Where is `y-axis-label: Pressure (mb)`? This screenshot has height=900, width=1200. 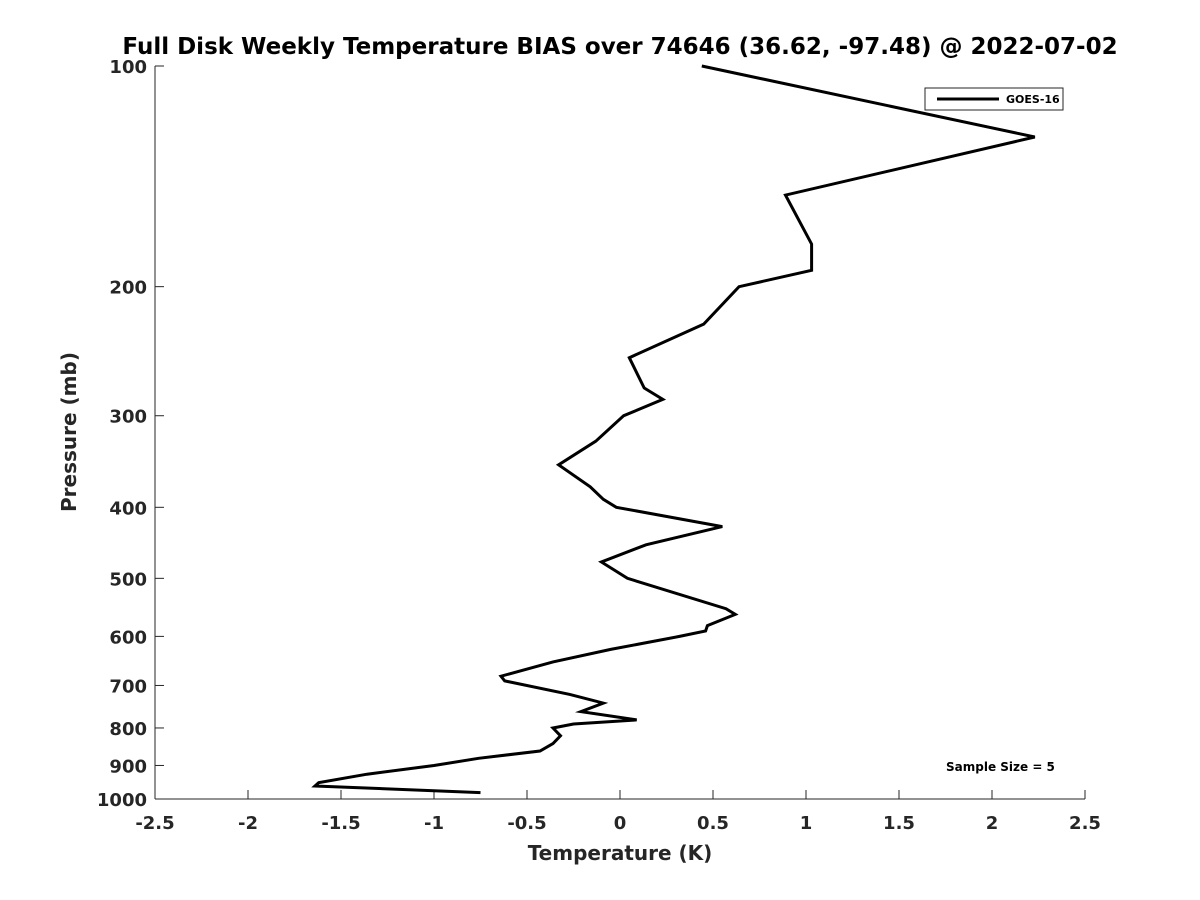 y-axis-label: Pressure (mb) is located at coordinates (69, 432).